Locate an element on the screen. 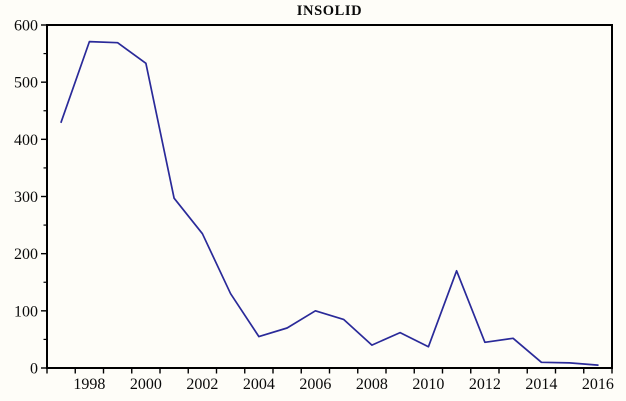  x-axis-label: 2016 is located at coordinates (598, 384).